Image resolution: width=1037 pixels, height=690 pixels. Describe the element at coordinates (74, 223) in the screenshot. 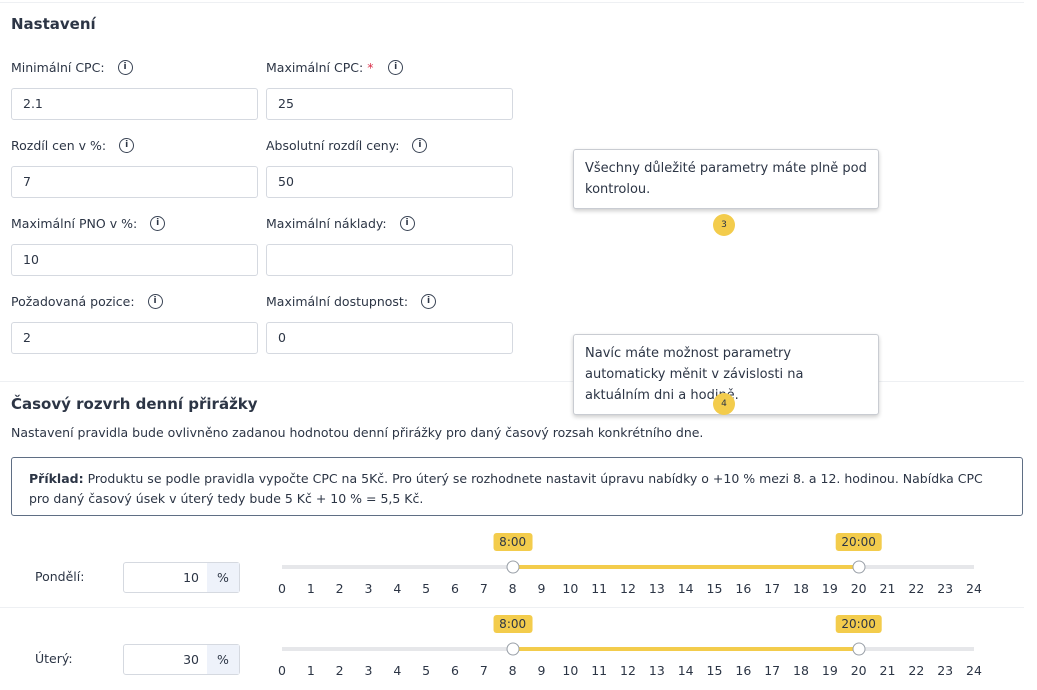

I see `field-label: Maximální PNO v %:` at that location.